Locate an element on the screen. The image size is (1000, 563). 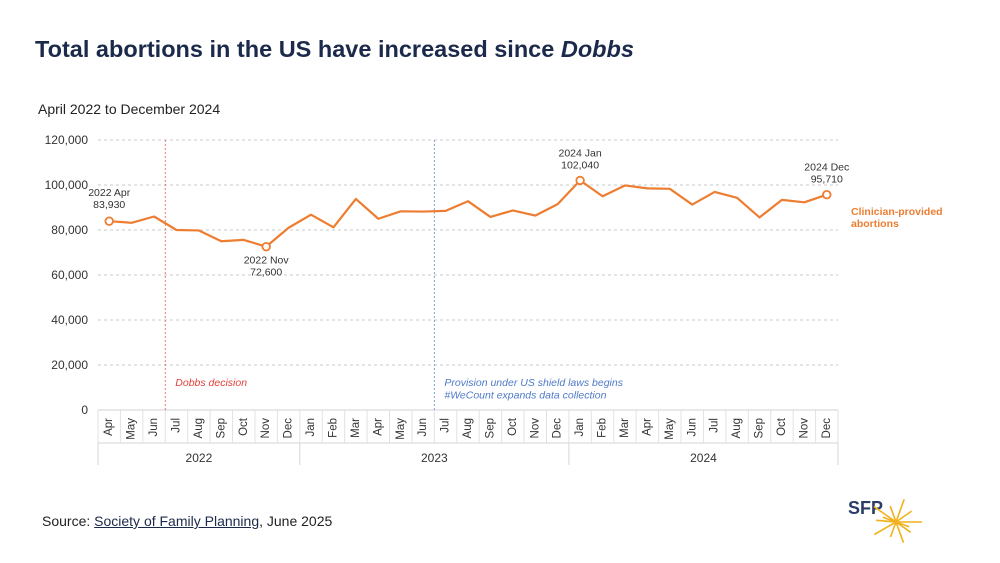
starburst-icon is located at coordinates (897, 521).